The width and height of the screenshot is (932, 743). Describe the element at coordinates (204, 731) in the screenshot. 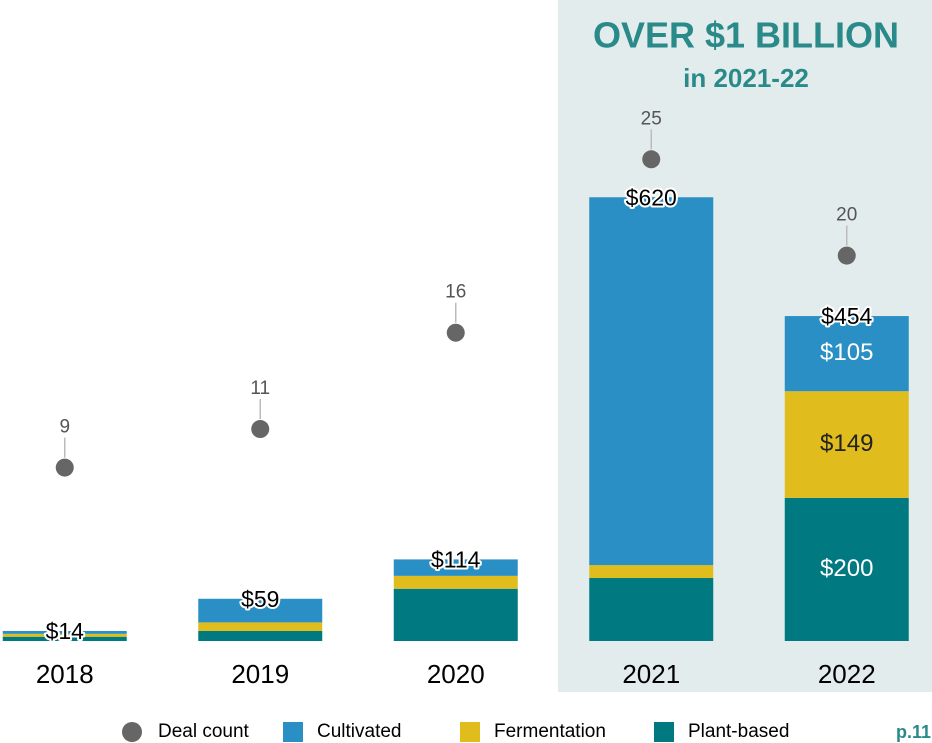

I see `legend-label: Deal count` at that location.